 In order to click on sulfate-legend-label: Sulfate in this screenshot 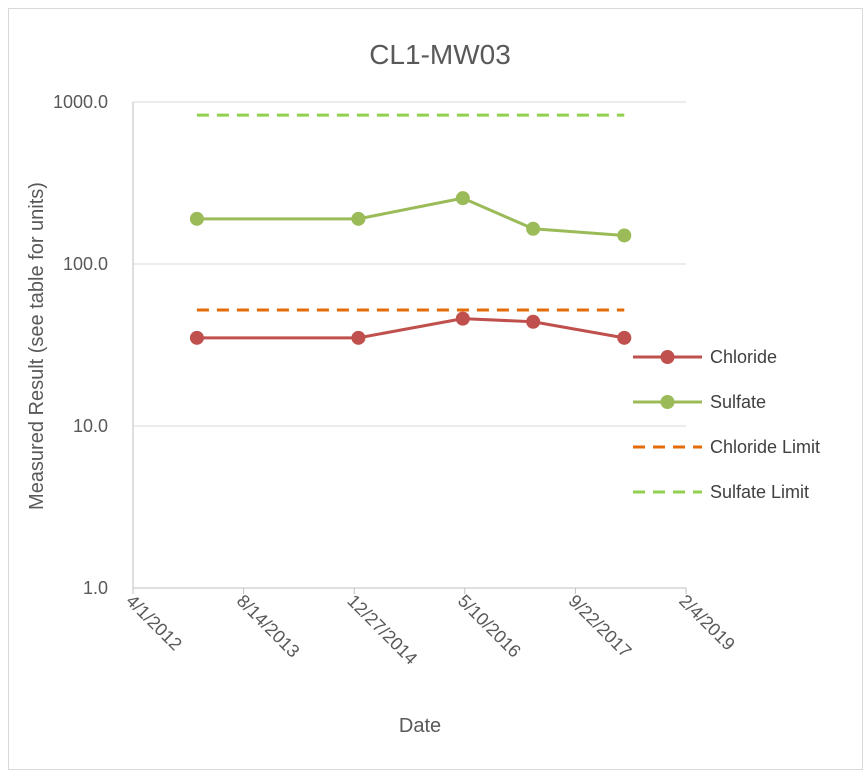, I will do `click(738, 402)`.